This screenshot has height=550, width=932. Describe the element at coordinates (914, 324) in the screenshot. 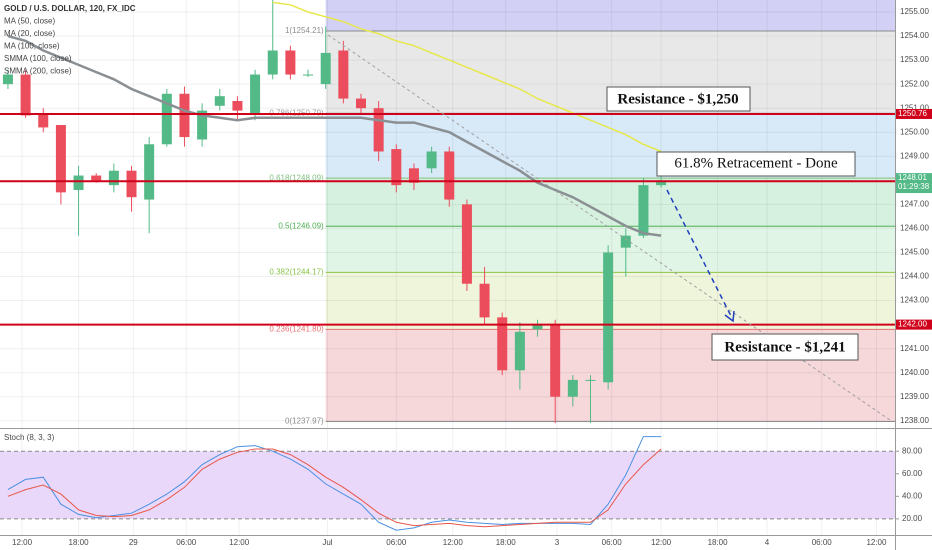

I see `level-tag` at that location.